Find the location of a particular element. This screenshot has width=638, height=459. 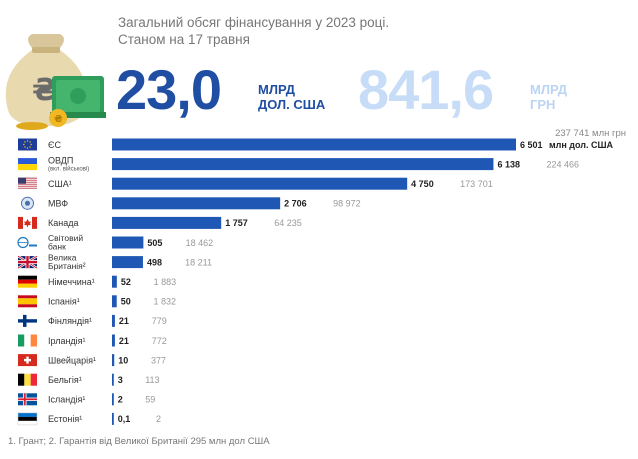

money-bag-icon: ₴ ₴ is located at coordinates (55, 82).